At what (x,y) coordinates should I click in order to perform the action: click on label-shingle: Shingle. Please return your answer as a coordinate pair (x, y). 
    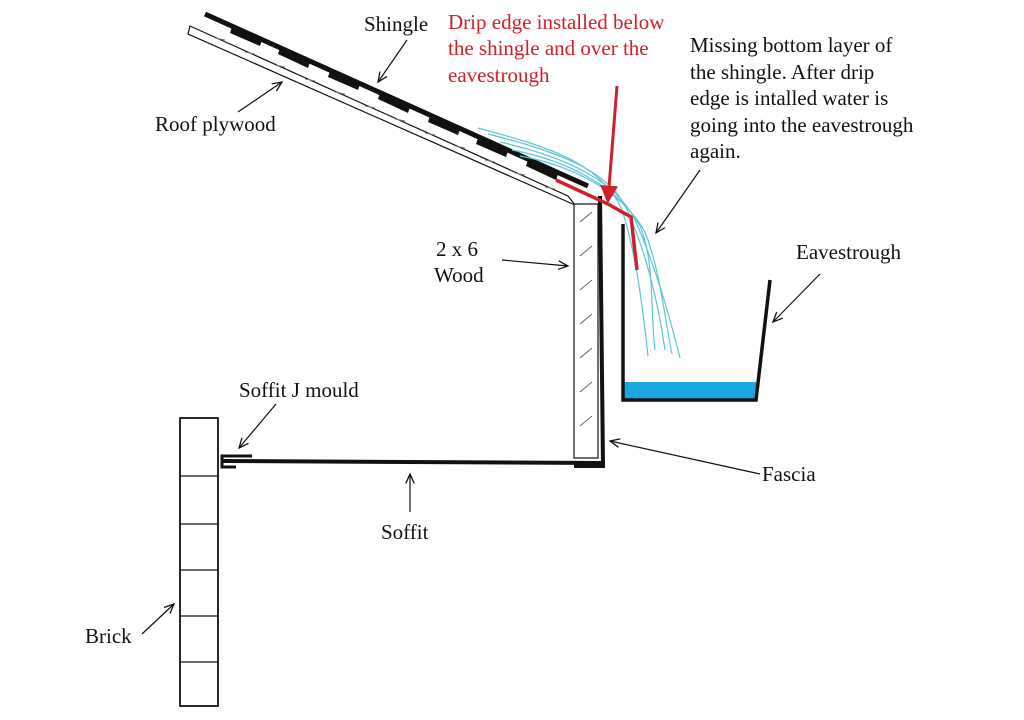
    Looking at the image, I should click on (396, 24).